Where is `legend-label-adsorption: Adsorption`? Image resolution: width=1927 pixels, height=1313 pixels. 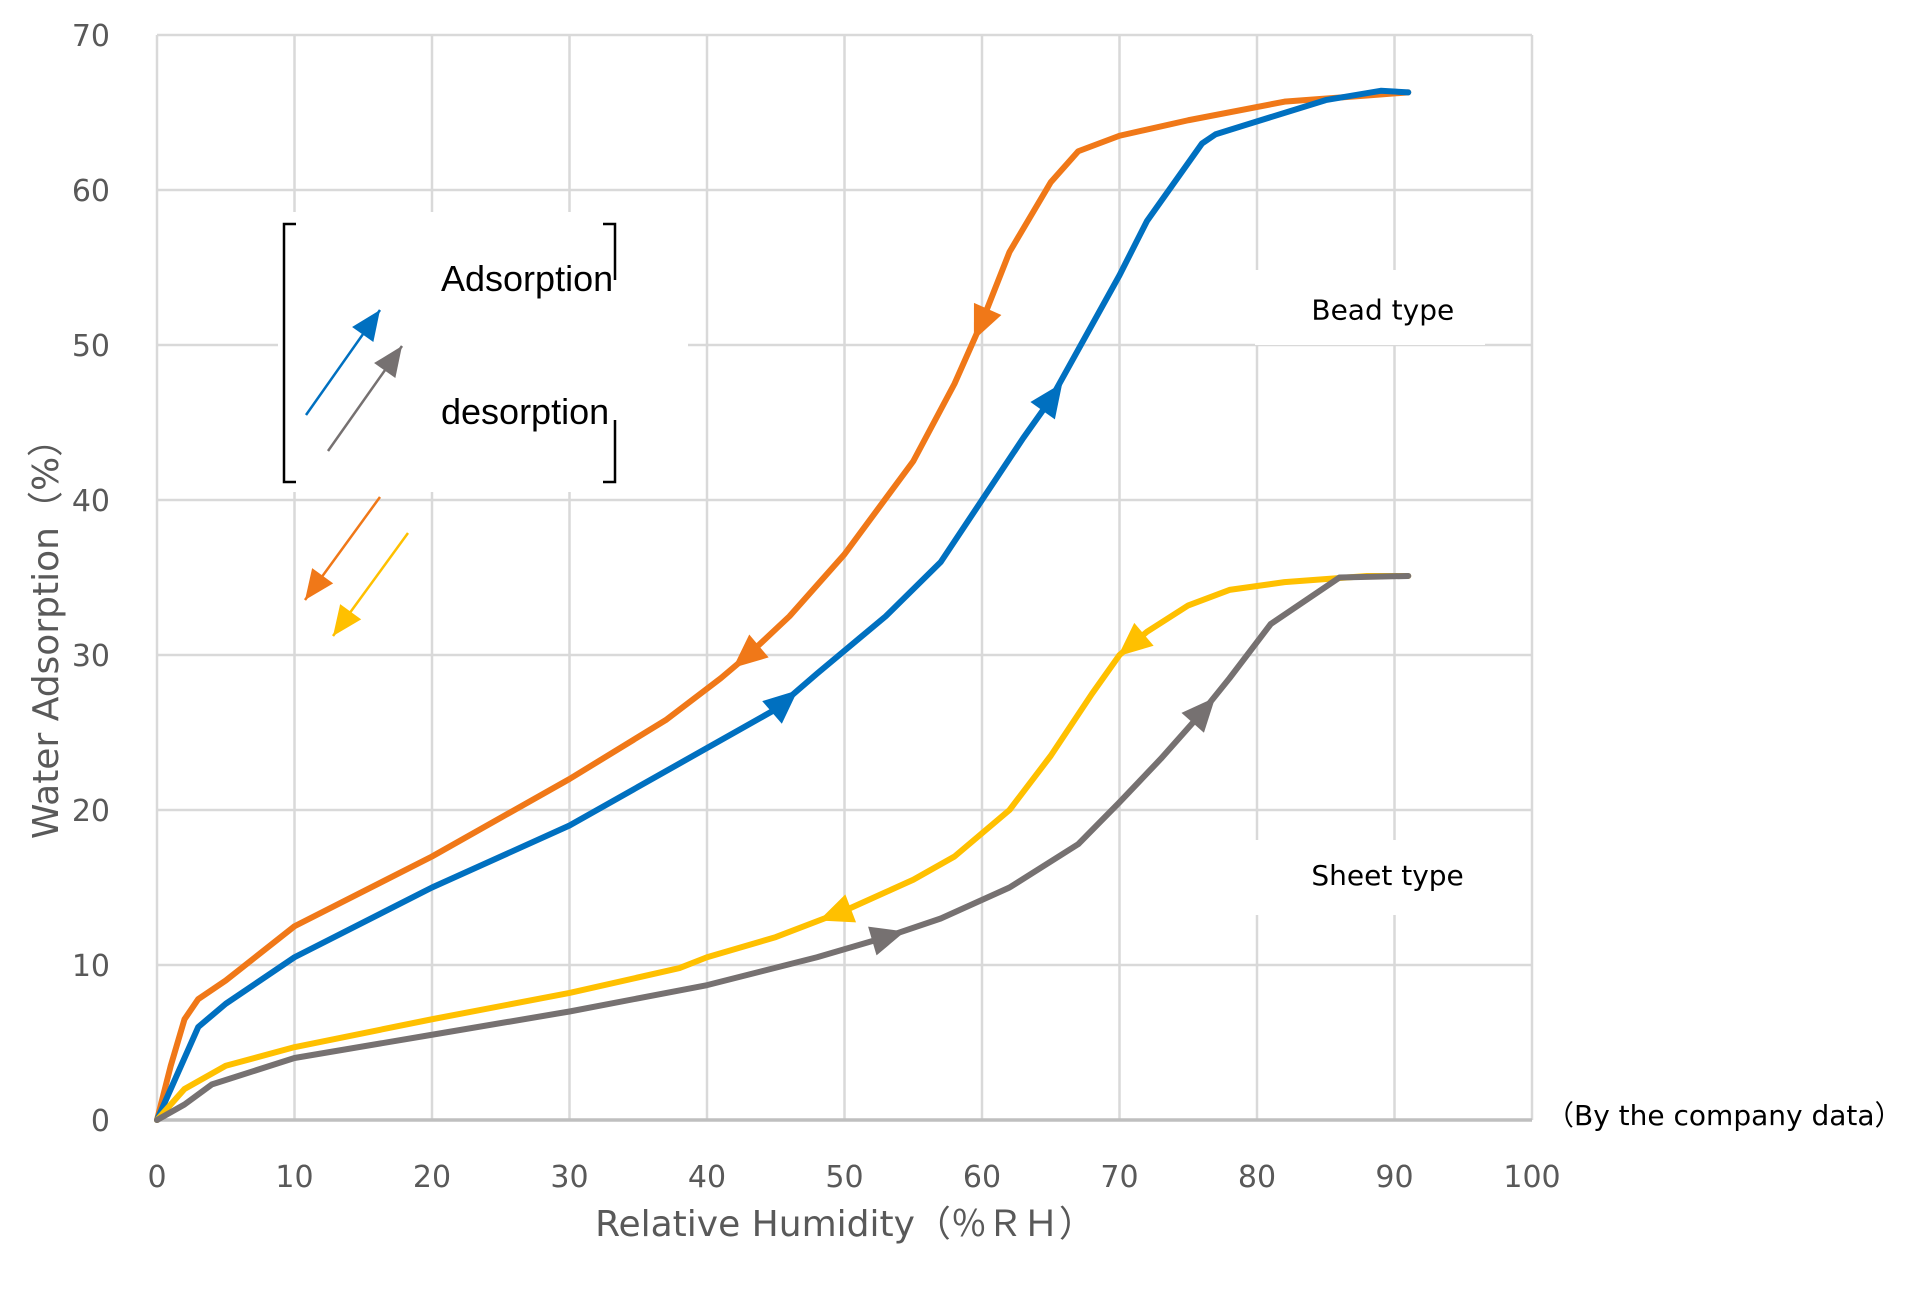
legend-label-adsorption: Adsorption is located at coordinates (527, 278).